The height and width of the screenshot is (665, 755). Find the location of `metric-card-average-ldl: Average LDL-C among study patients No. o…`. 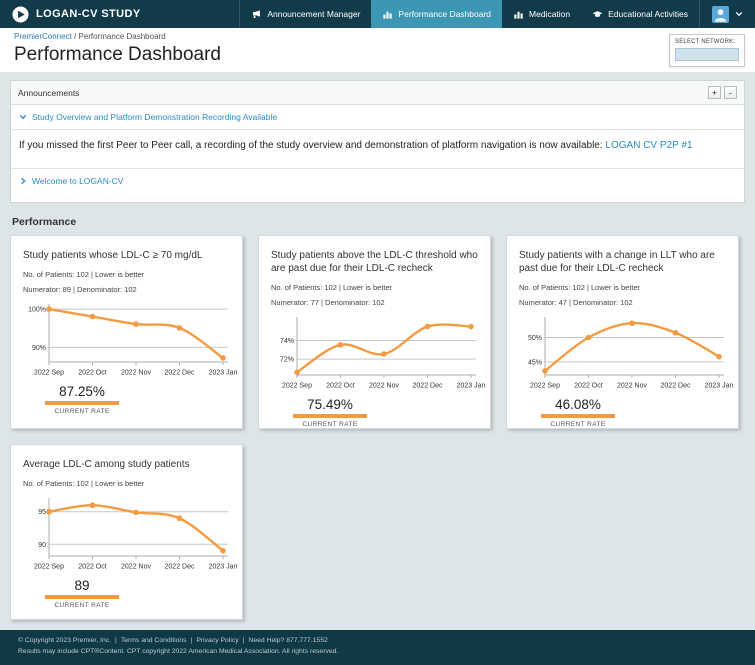

metric-card-average-ldl: Average LDL-C among study patients No. o… is located at coordinates (126, 532).